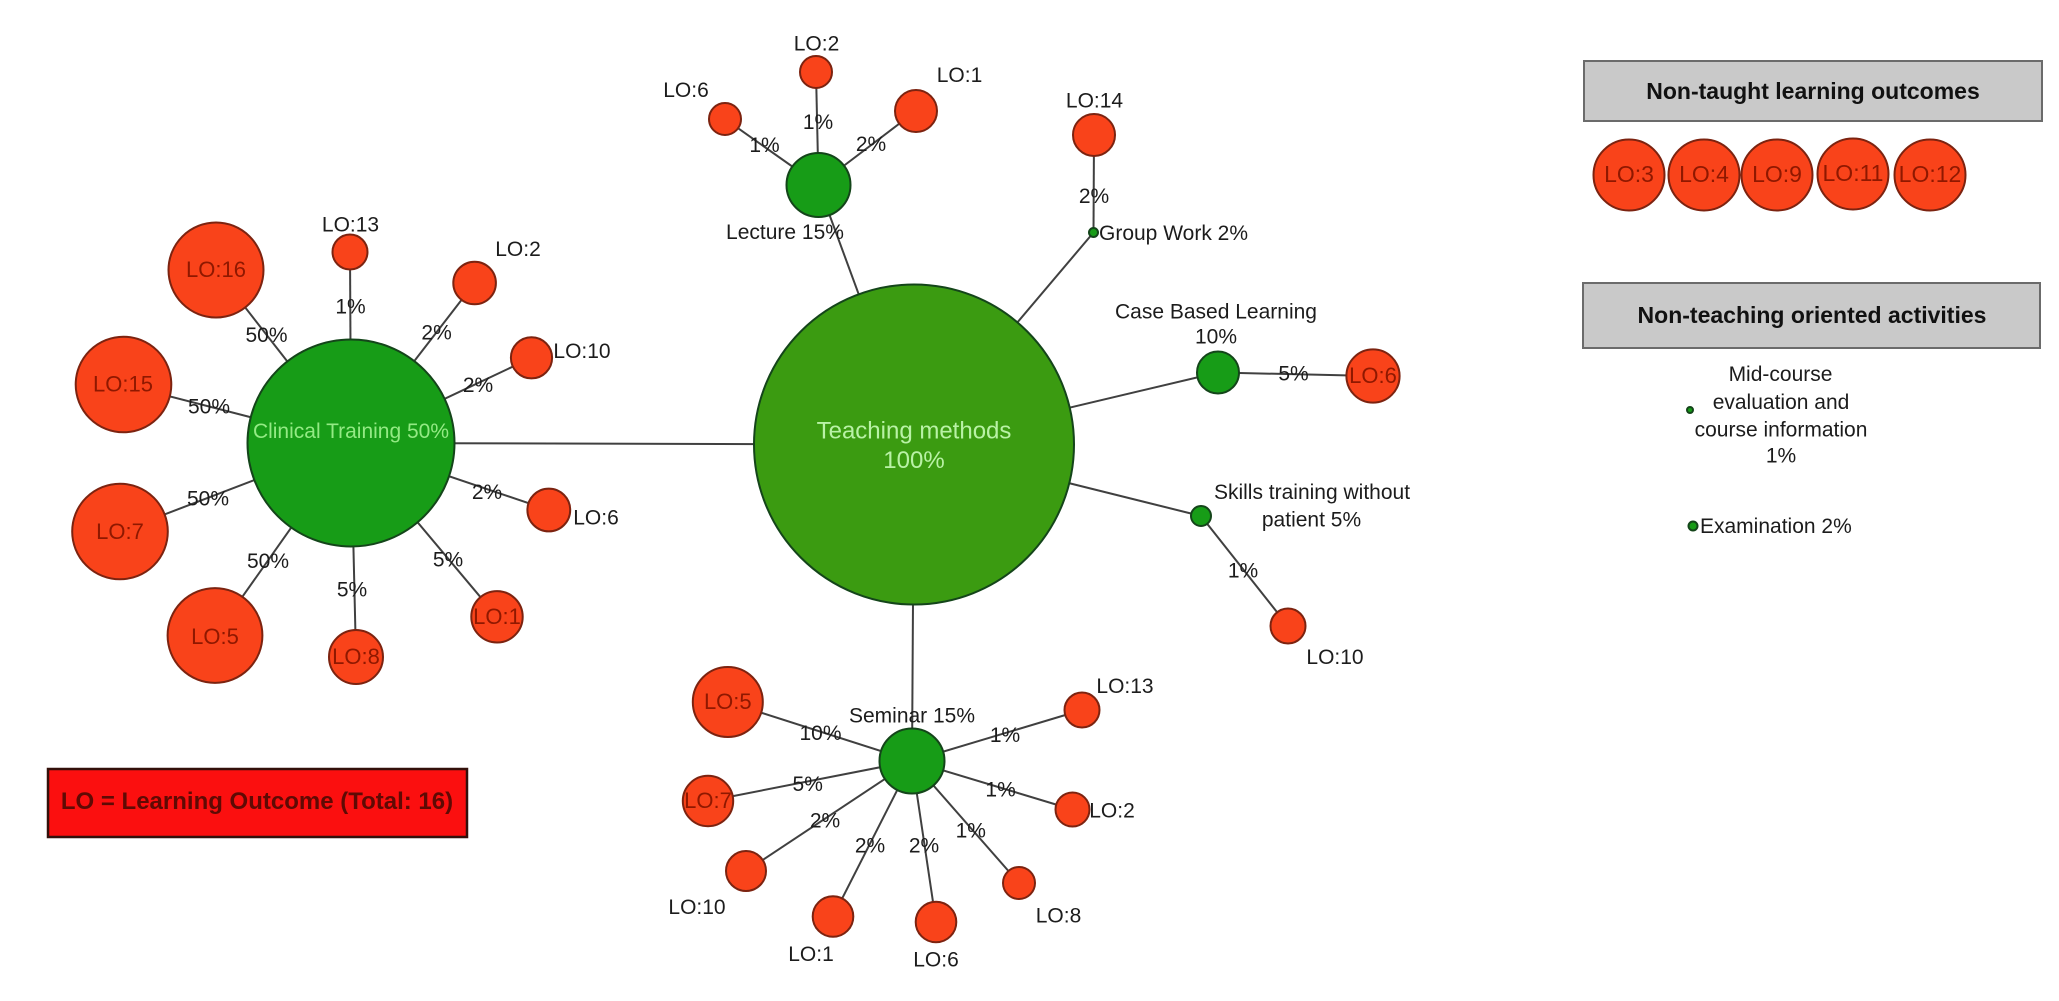 The width and height of the screenshot is (2059, 1001). I want to click on svg-text: LO:16, so click(216, 269).